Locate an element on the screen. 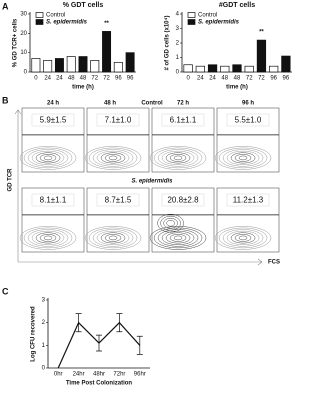 The image size is (320, 401). line is located at coordinates (99, 345).